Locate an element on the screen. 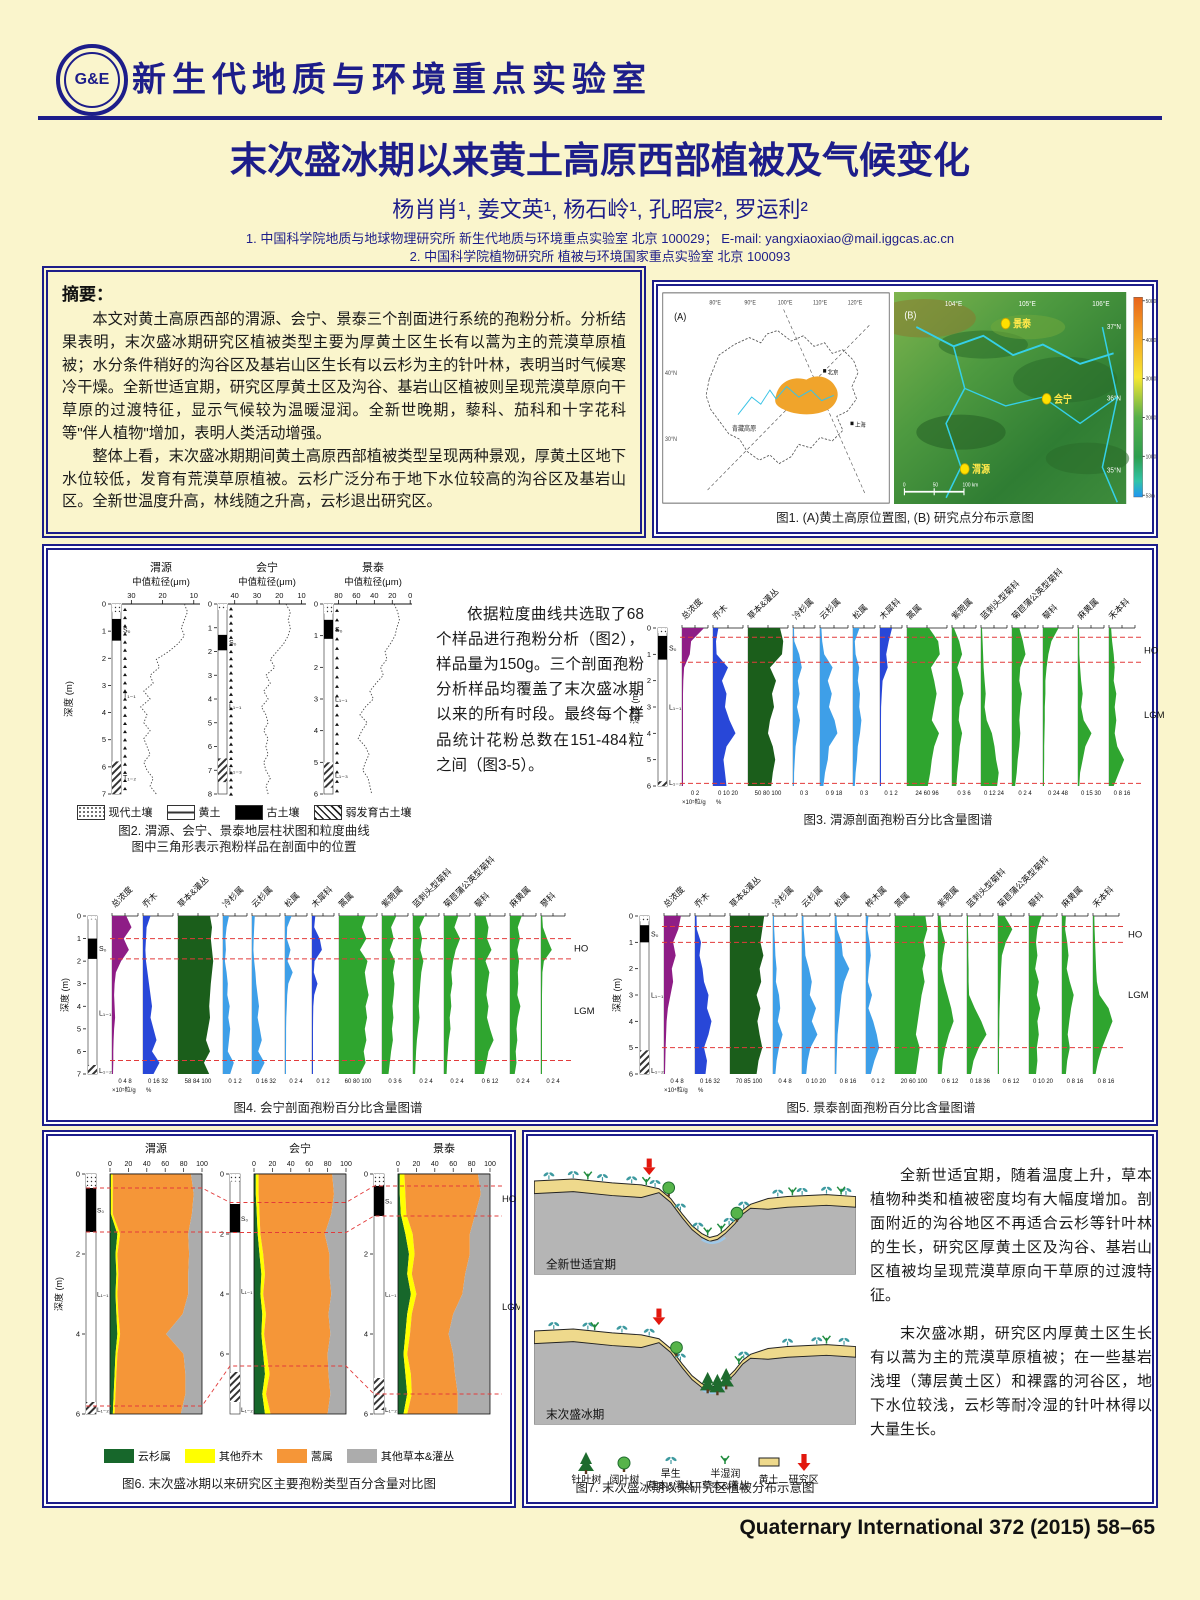 This screenshot has width=1200, height=1600. svg-text: 全新世适宜期 is located at coordinates (581, 1265).